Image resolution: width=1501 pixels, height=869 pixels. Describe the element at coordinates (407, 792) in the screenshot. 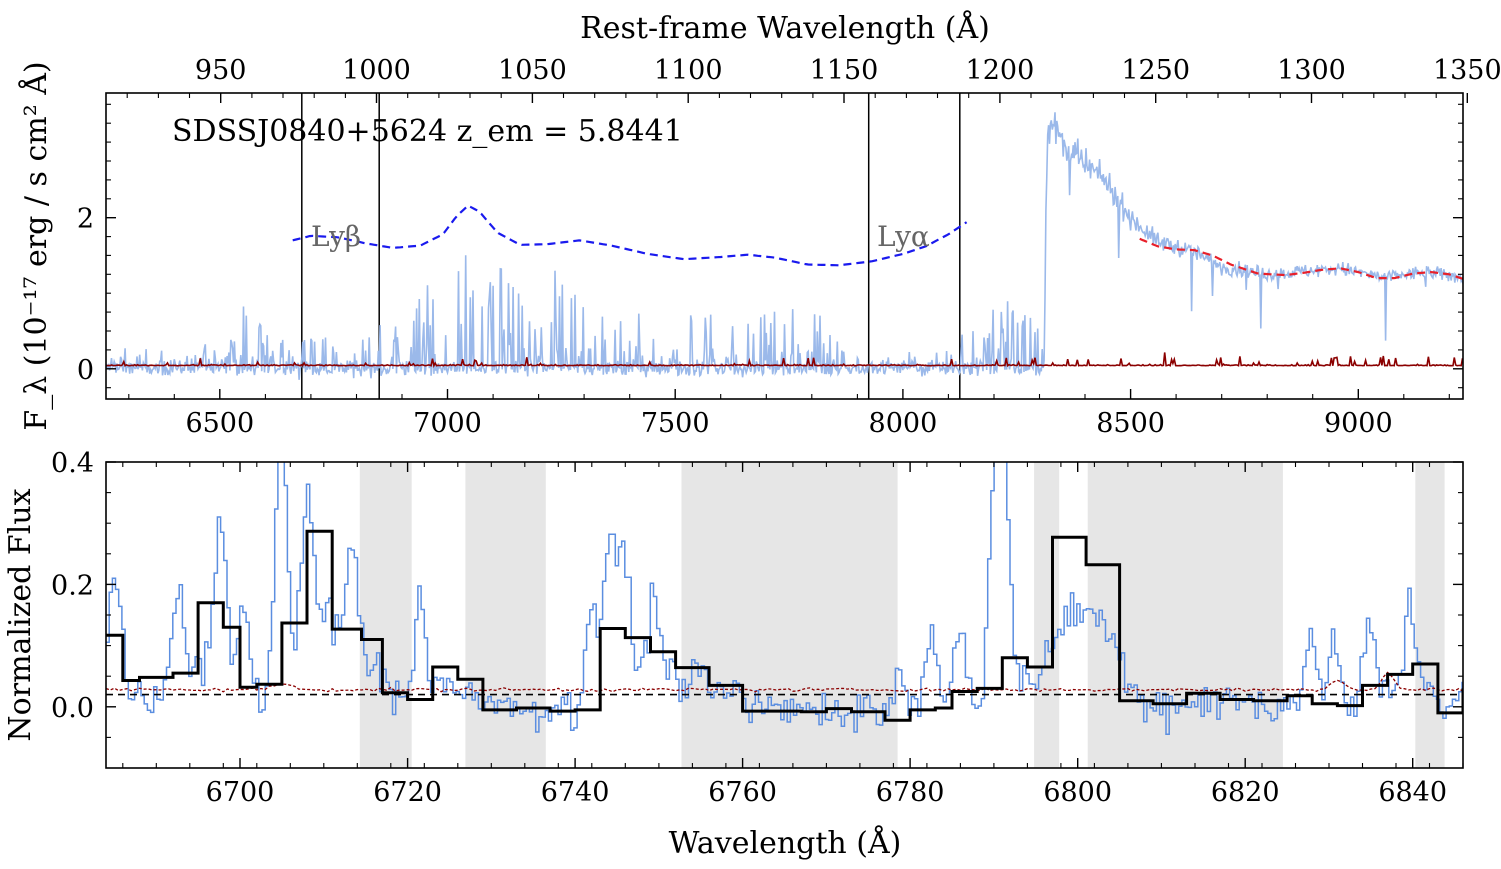

I see `x-tick-label: 6720` at that location.